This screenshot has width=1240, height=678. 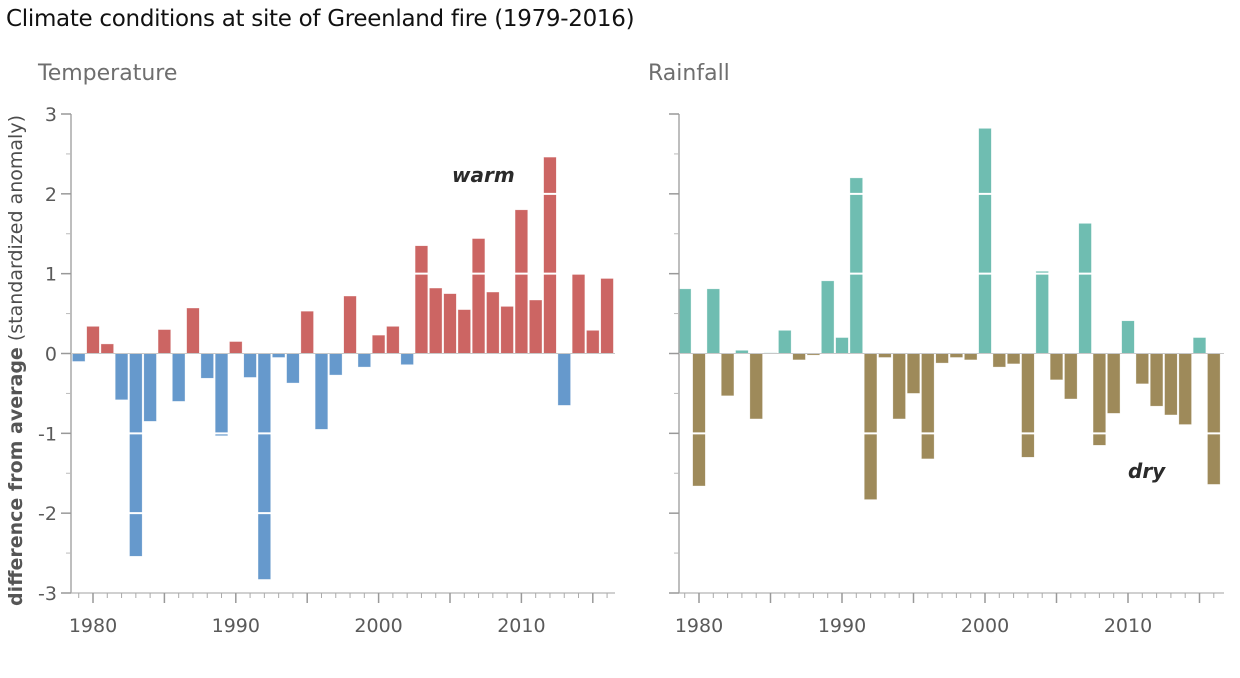 What do you see at coordinates (47, 434) in the screenshot?
I see `y-tick-label: -1` at bounding box center [47, 434].